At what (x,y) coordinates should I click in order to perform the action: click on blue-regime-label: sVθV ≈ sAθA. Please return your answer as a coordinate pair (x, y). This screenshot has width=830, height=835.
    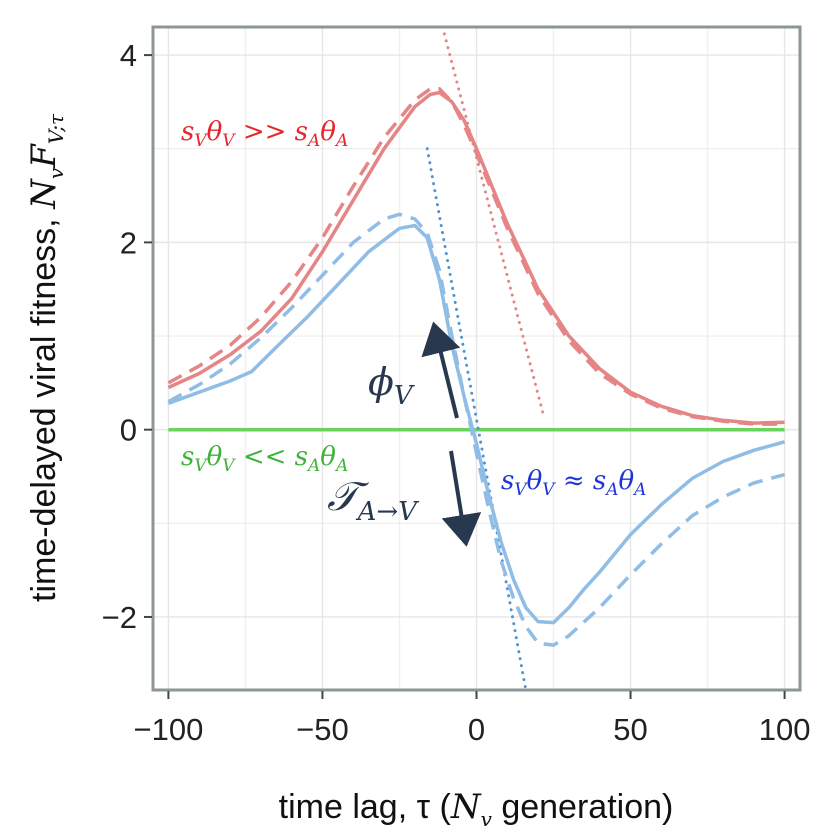
    Looking at the image, I should click on (573, 483).